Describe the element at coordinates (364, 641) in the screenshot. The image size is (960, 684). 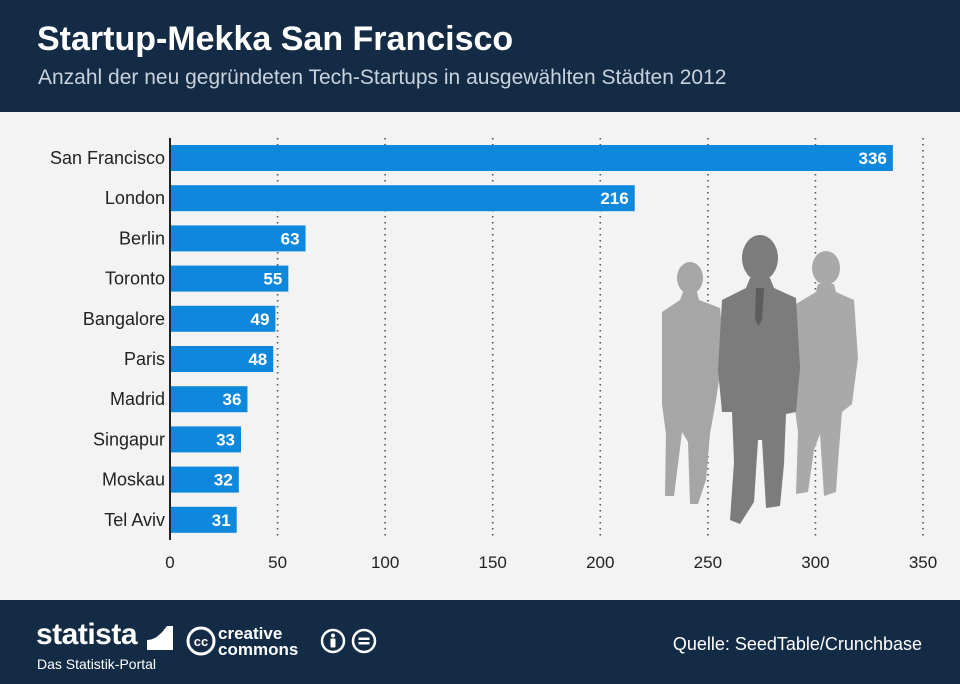
I see `no-derivatives-icon` at that location.